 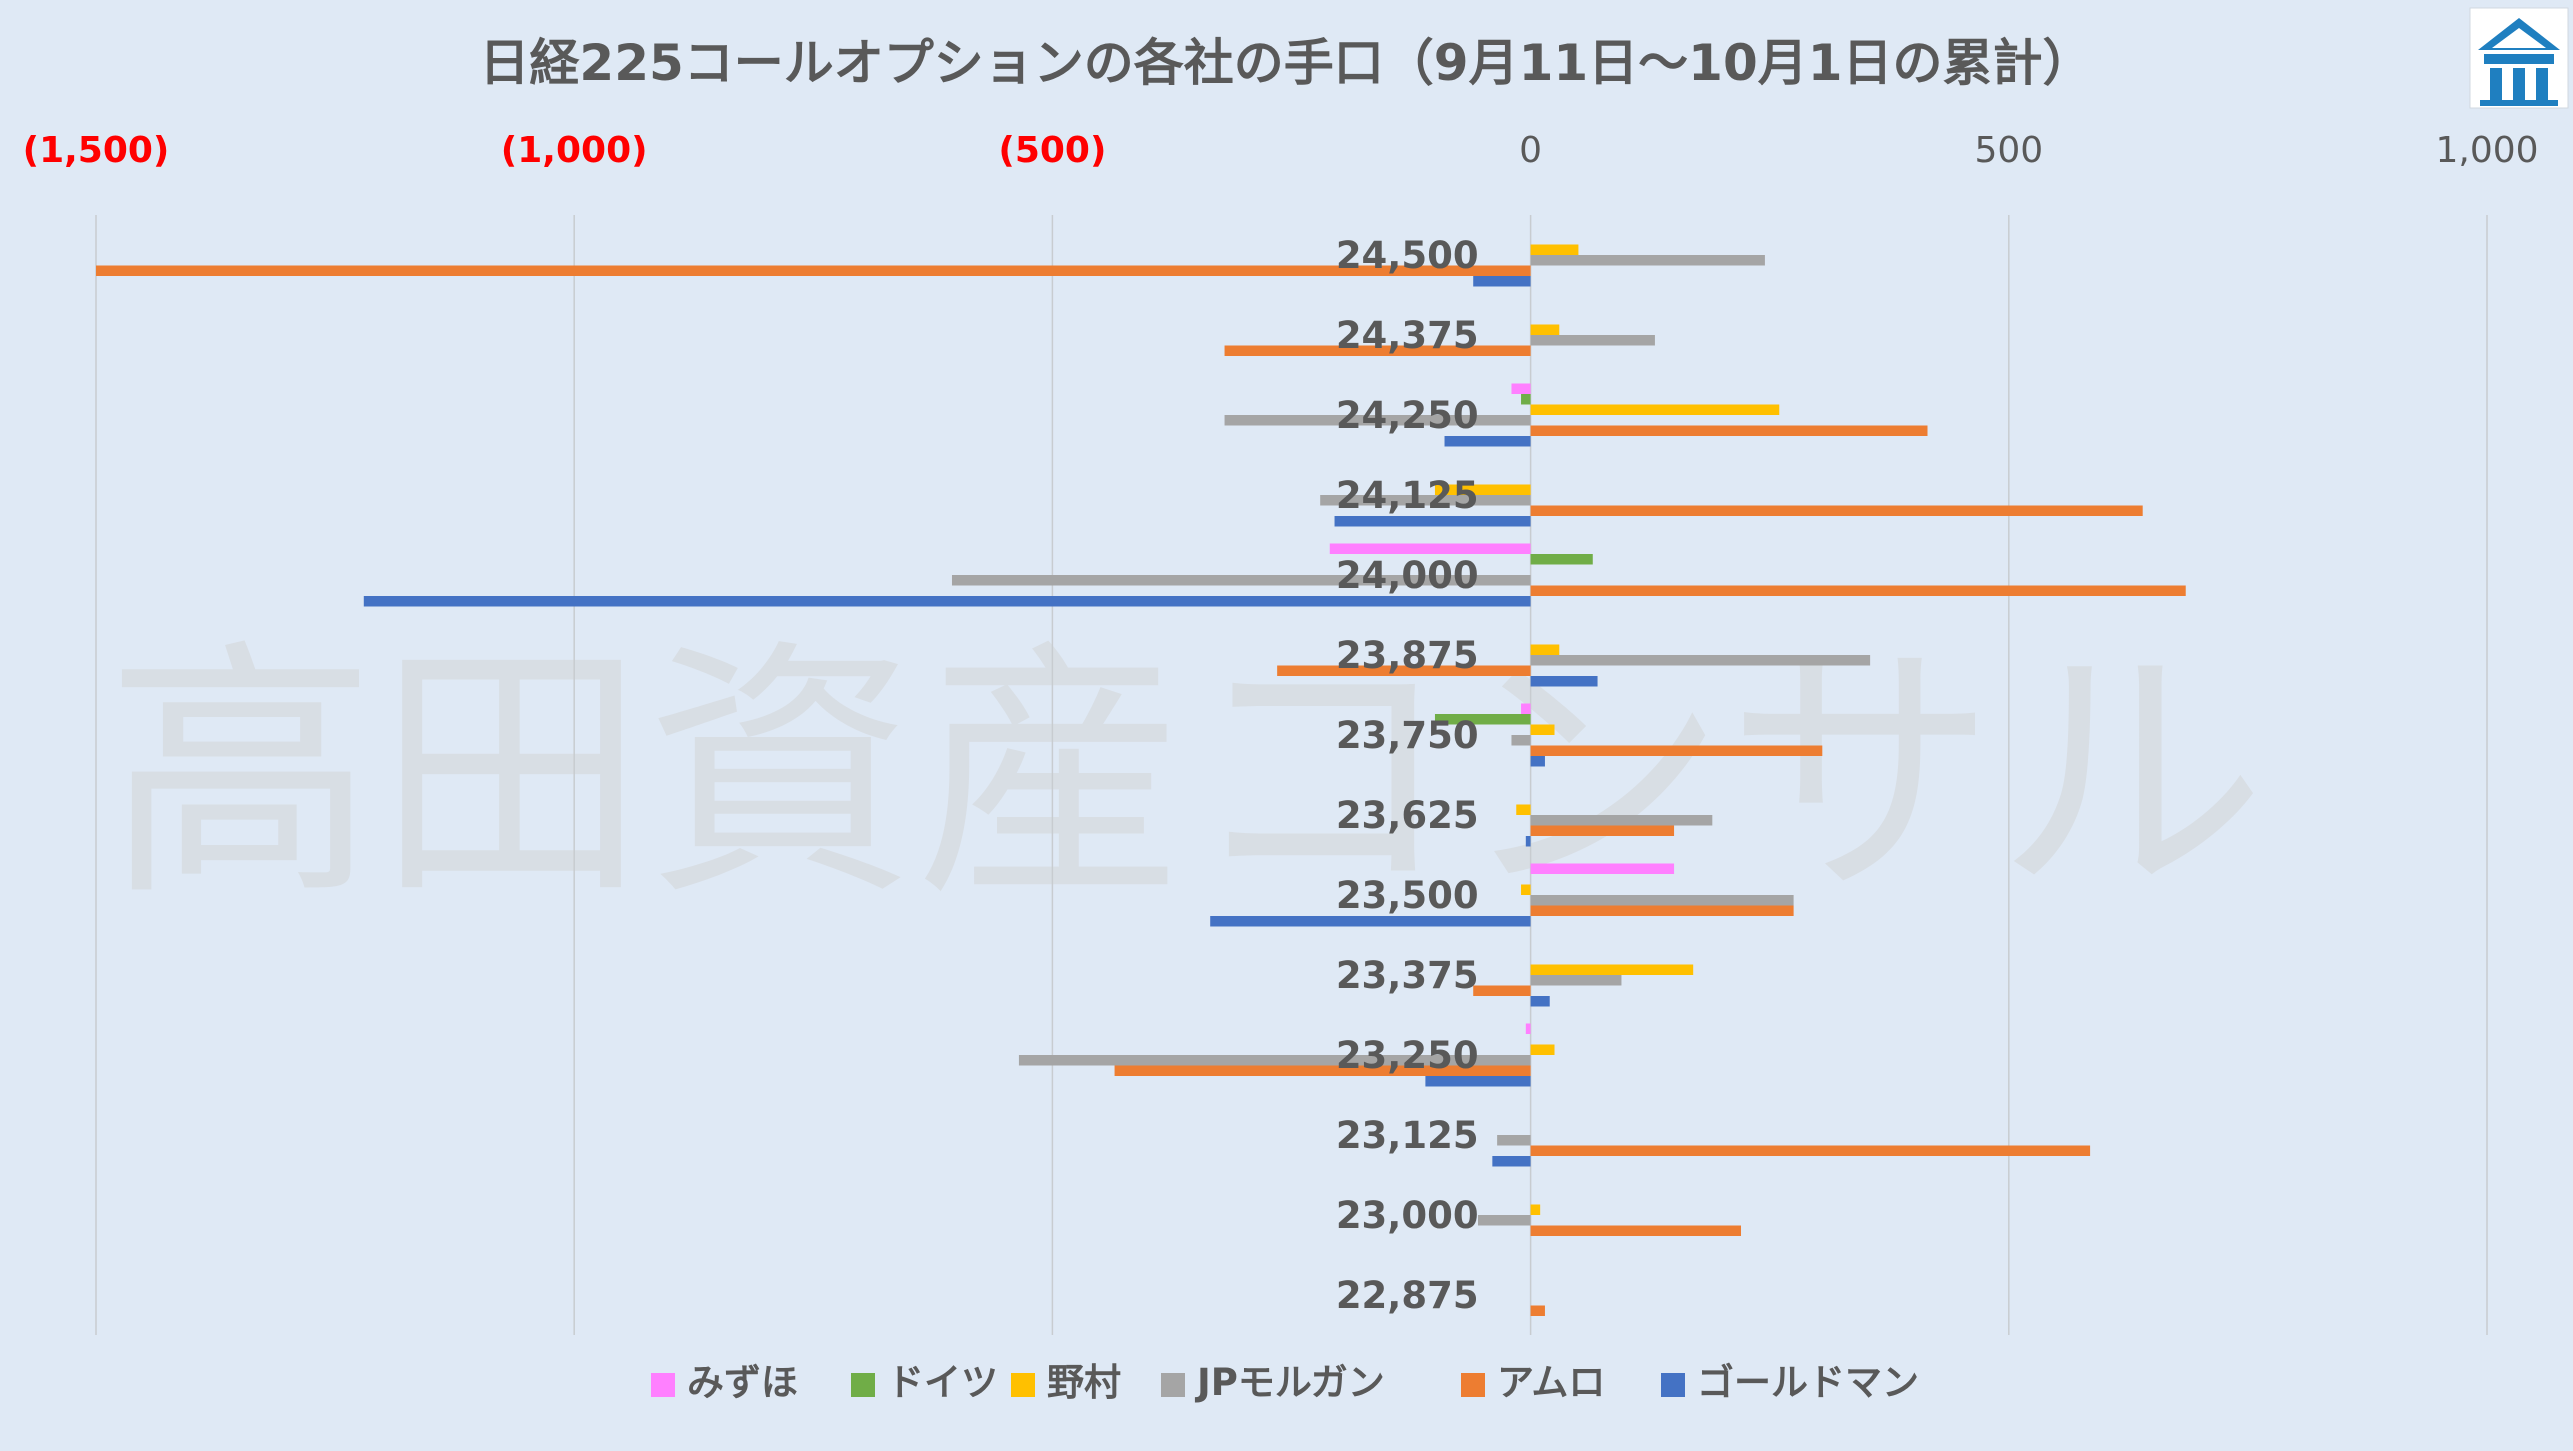 I want to click on category-label: 24,500, so click(x=1407, y=255).